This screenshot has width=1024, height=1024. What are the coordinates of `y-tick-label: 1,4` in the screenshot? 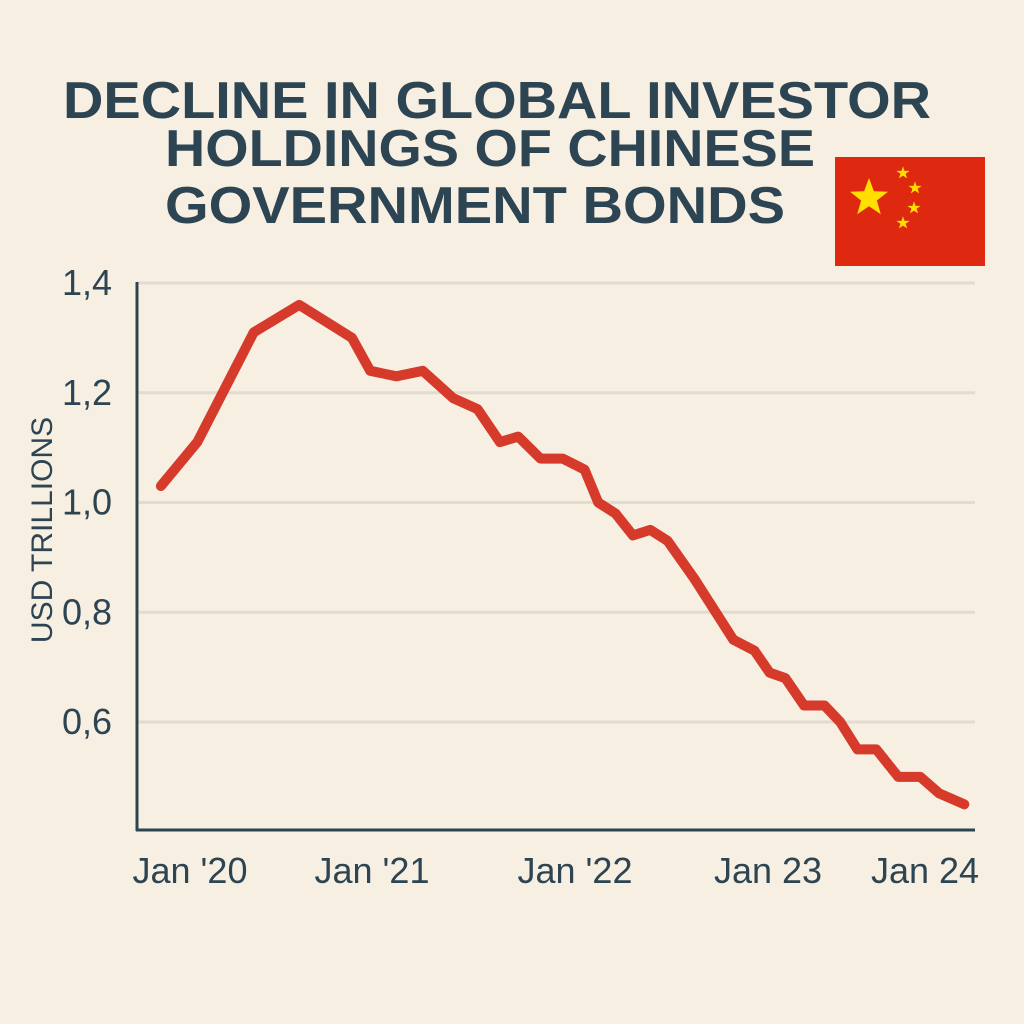 It's located at (87, 282).